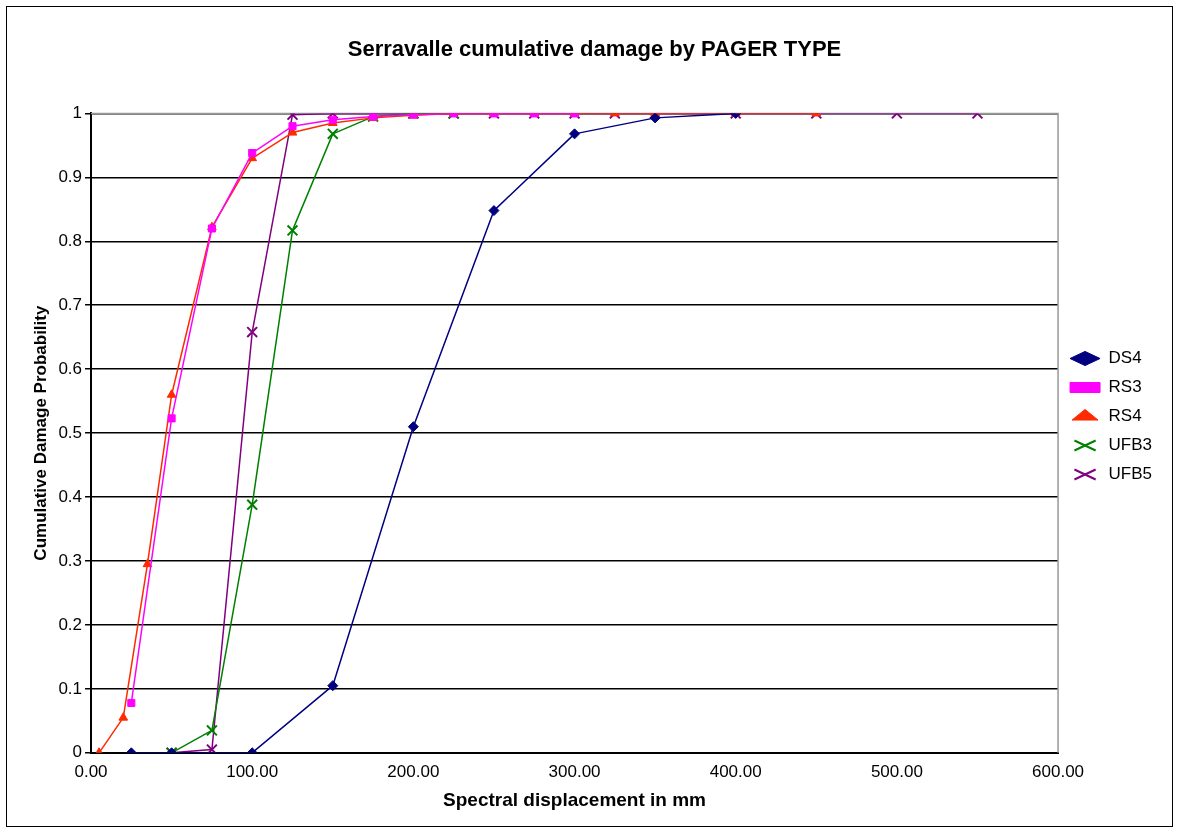 This screenshot has height=835, width=1181. What do you see at coordinates (70, 240) in the screenshot?
I see `y-tick-label: 0.8` at bounding box center [70, 240].